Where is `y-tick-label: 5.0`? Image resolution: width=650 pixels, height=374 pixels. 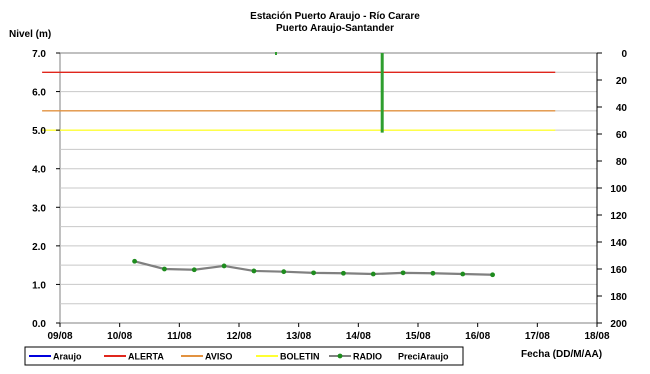
y-tick-label: 5.0 is located at coordinates (39, 131).